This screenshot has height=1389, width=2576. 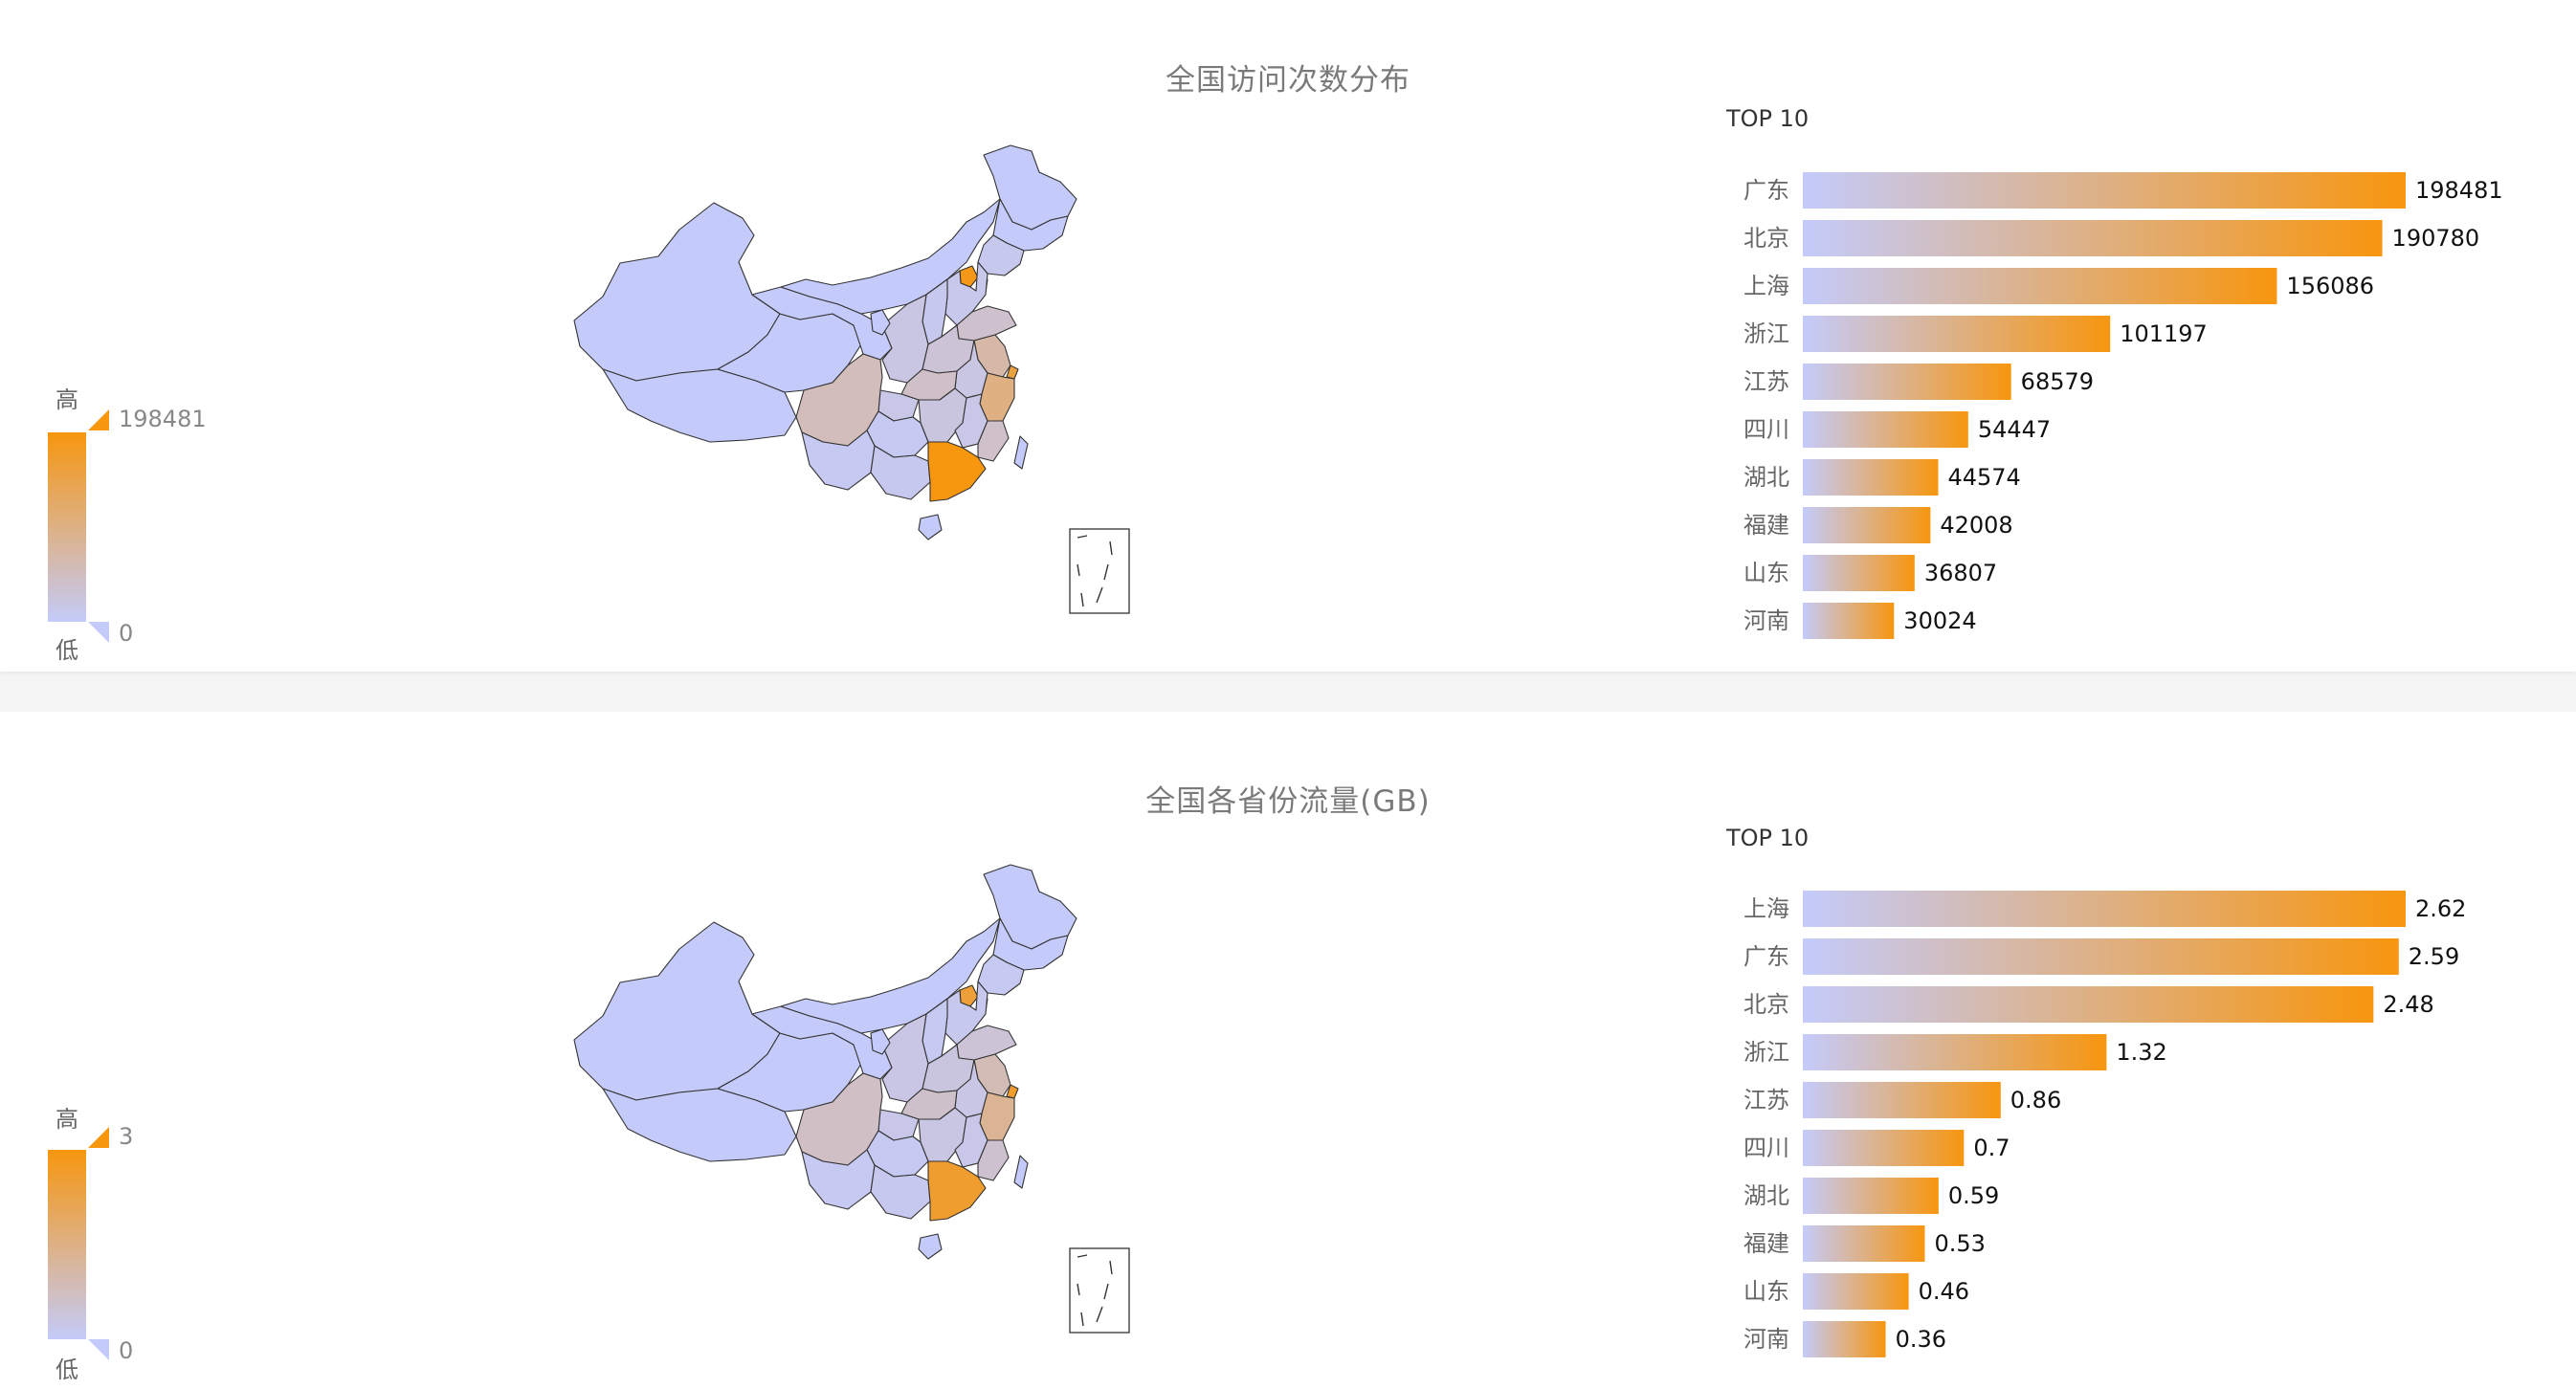 I want to click on bar-value-label: 30024, so click(x=1939, y=620).